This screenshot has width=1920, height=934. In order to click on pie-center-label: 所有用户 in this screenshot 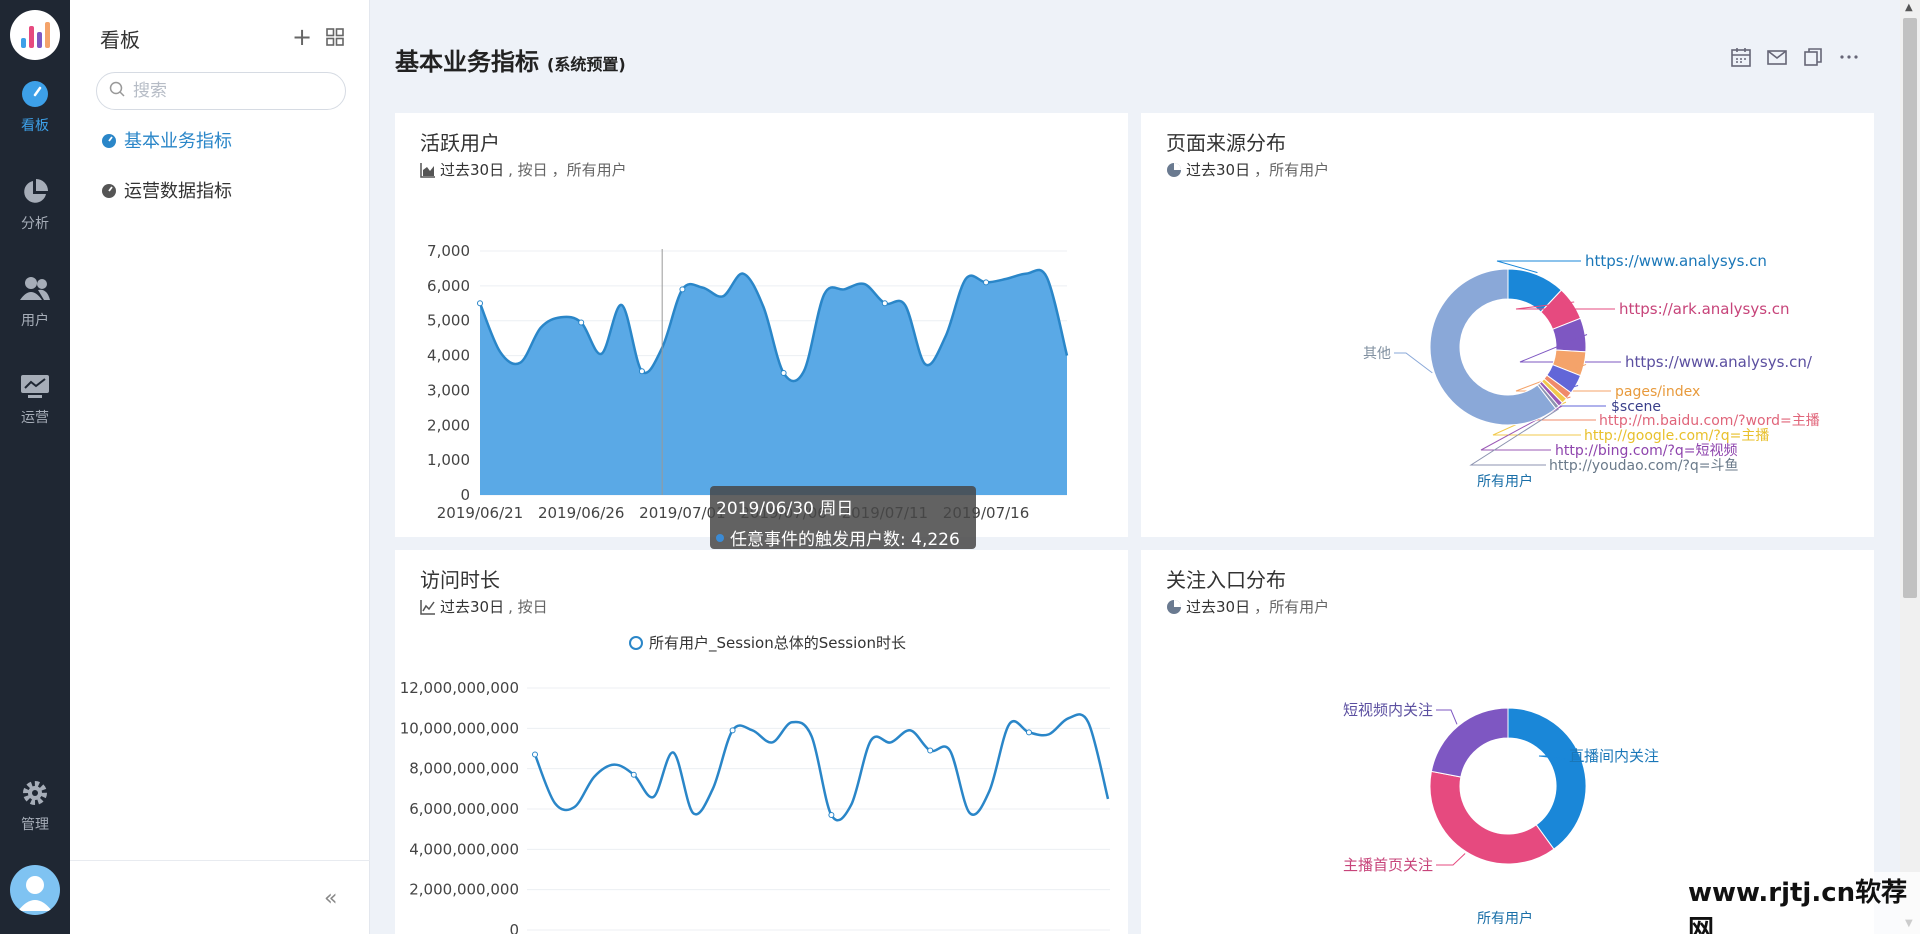, I will do `click(1505, 482)`.